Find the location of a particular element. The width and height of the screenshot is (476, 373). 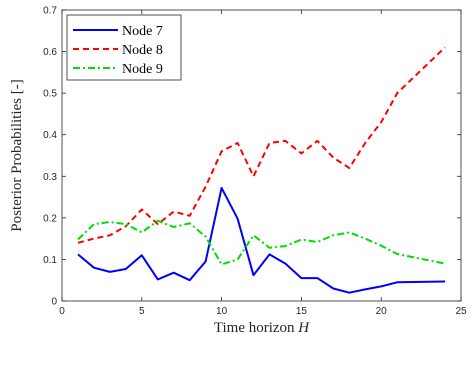

x-tick-label: 5 is located at coordinates (142, 311).